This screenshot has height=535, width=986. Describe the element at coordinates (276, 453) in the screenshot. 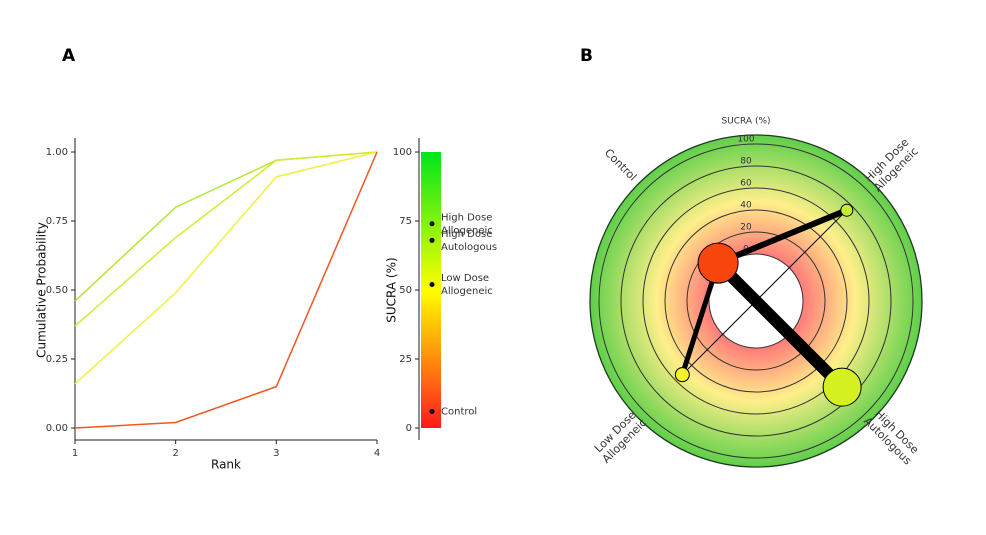

I see `x-tick-label: 3` at that location.